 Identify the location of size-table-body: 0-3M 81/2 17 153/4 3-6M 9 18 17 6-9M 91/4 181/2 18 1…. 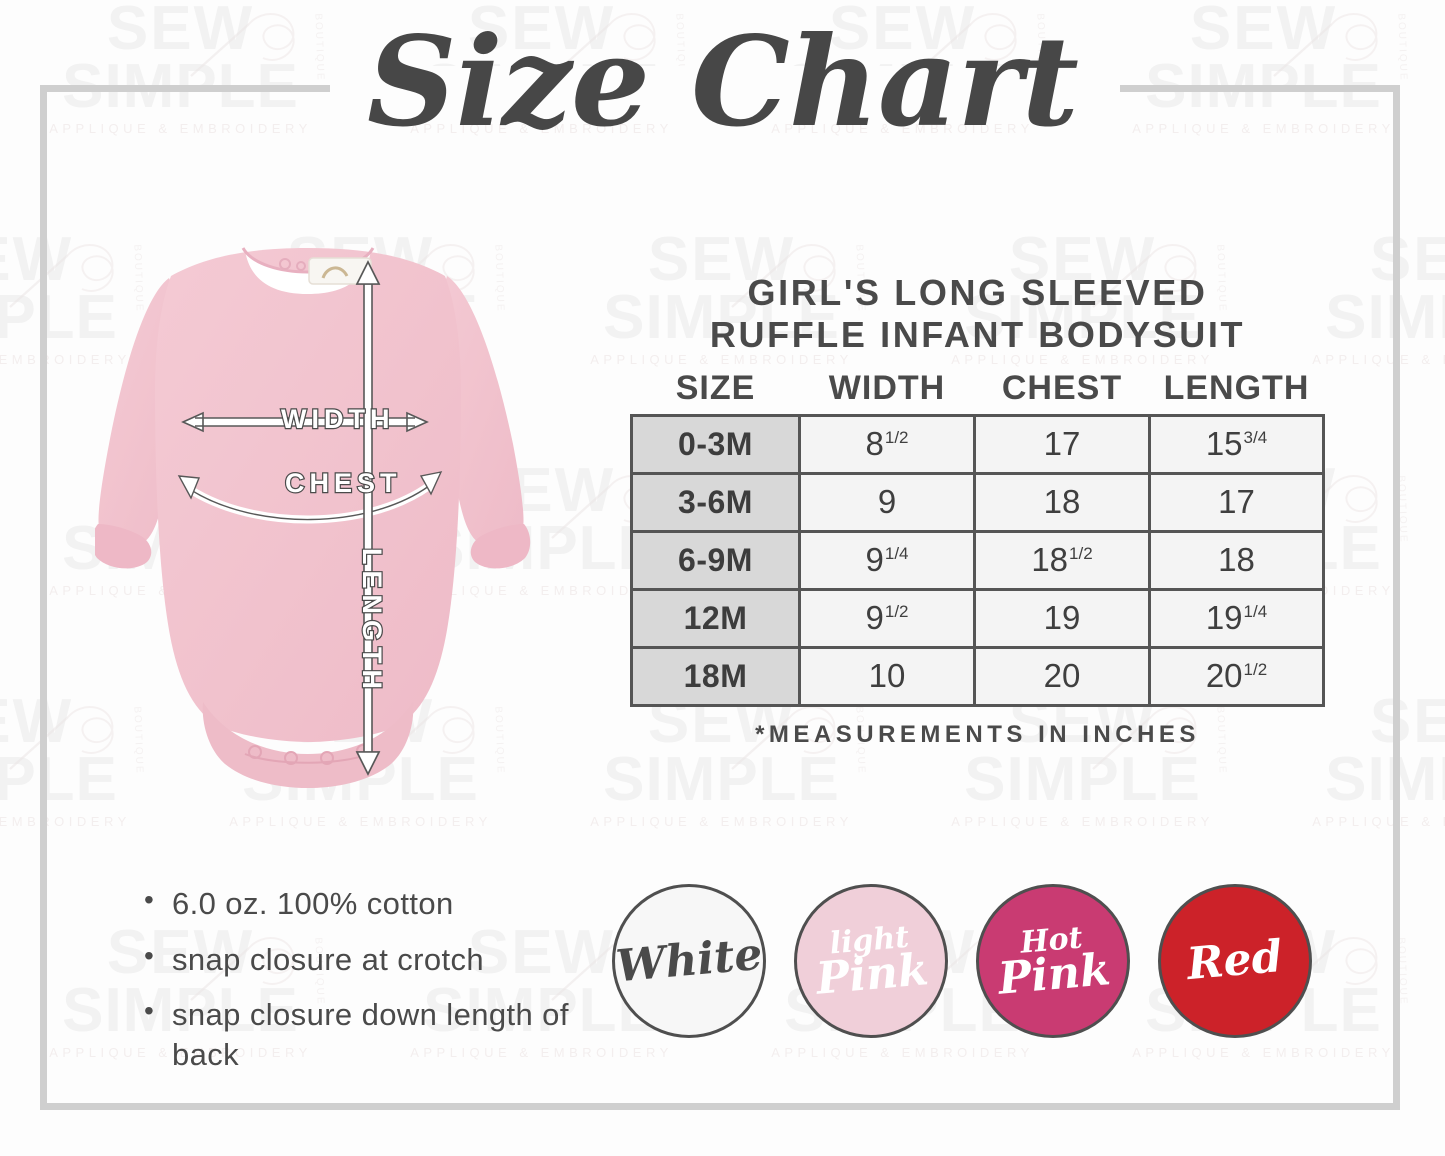
(977, 560).